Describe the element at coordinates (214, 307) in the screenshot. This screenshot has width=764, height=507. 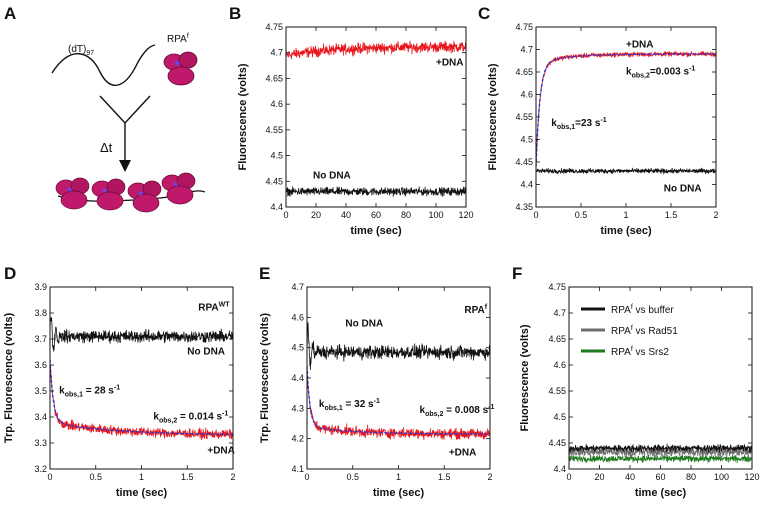
I see `annotation-label: RPAWT` at that location.